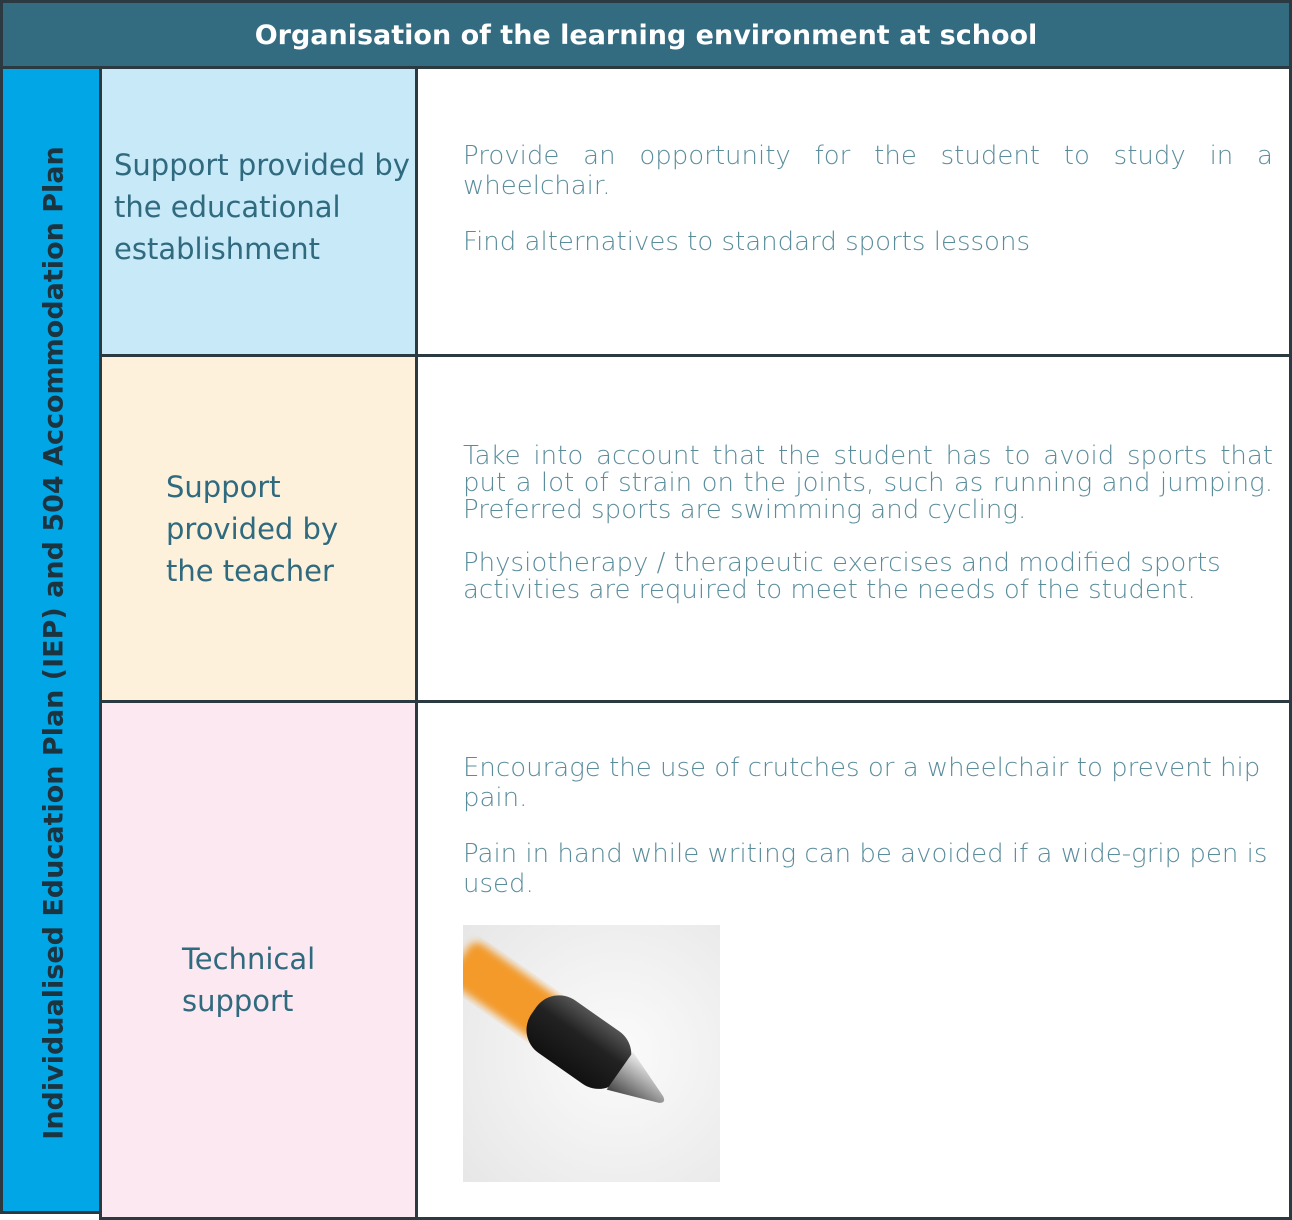 The height and width of the screenshot is (1220, 1292). I want to click on row-label: Support provided by the teacher, so click(252, 528).